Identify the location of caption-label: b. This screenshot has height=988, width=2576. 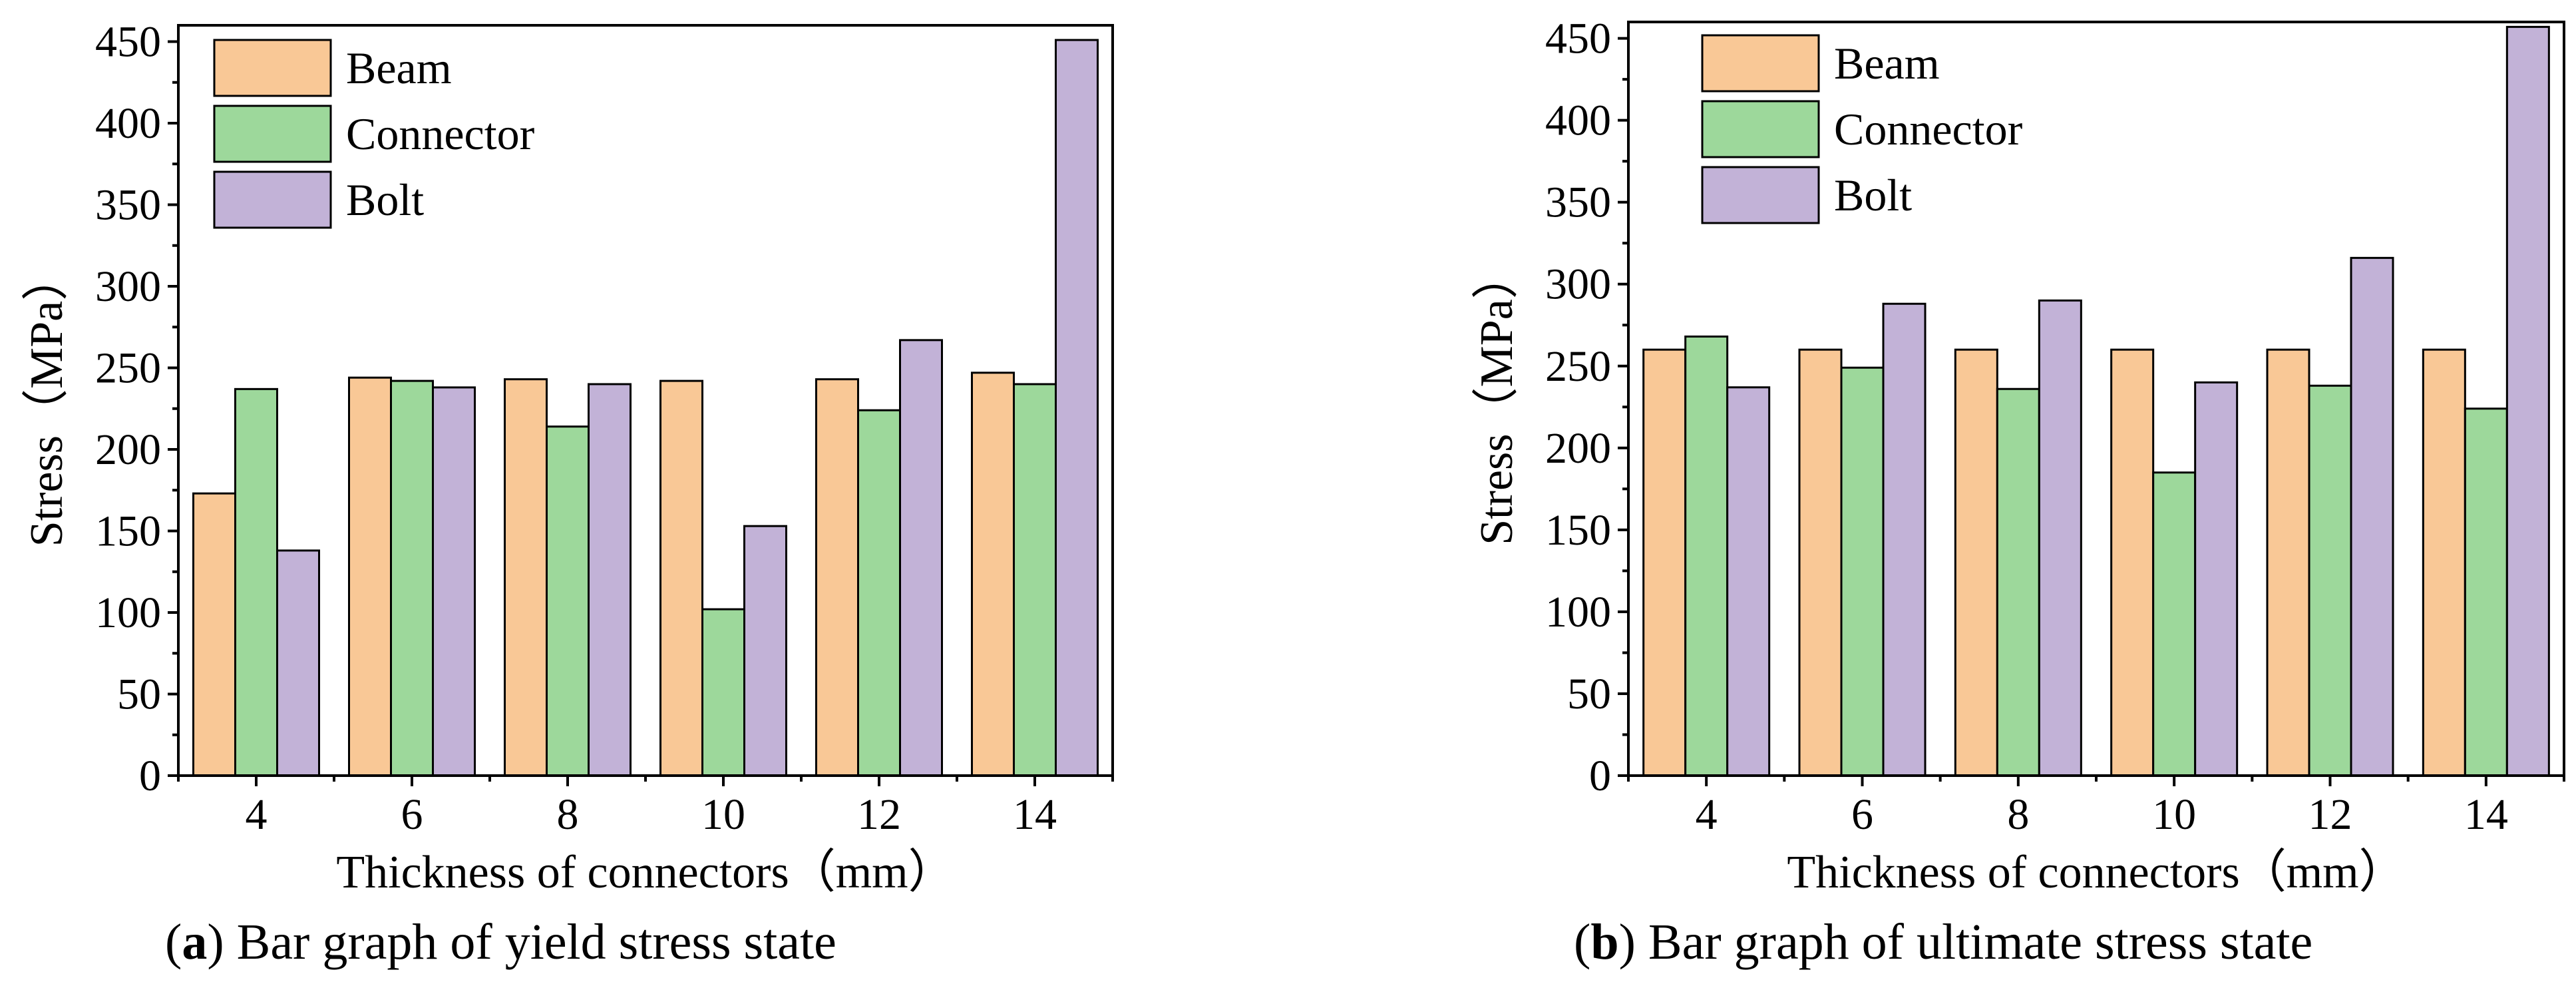
(1604, 942).